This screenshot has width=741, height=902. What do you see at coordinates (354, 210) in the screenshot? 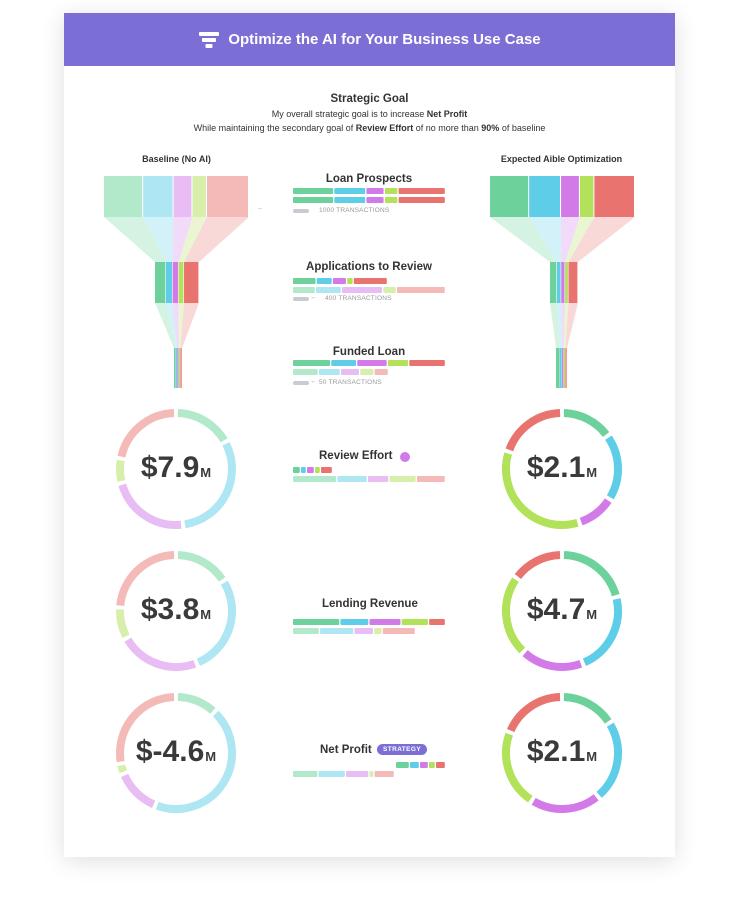
I see `stage-transactions: 1000 TRANSACTIONS` at bounding box center [354, 210].